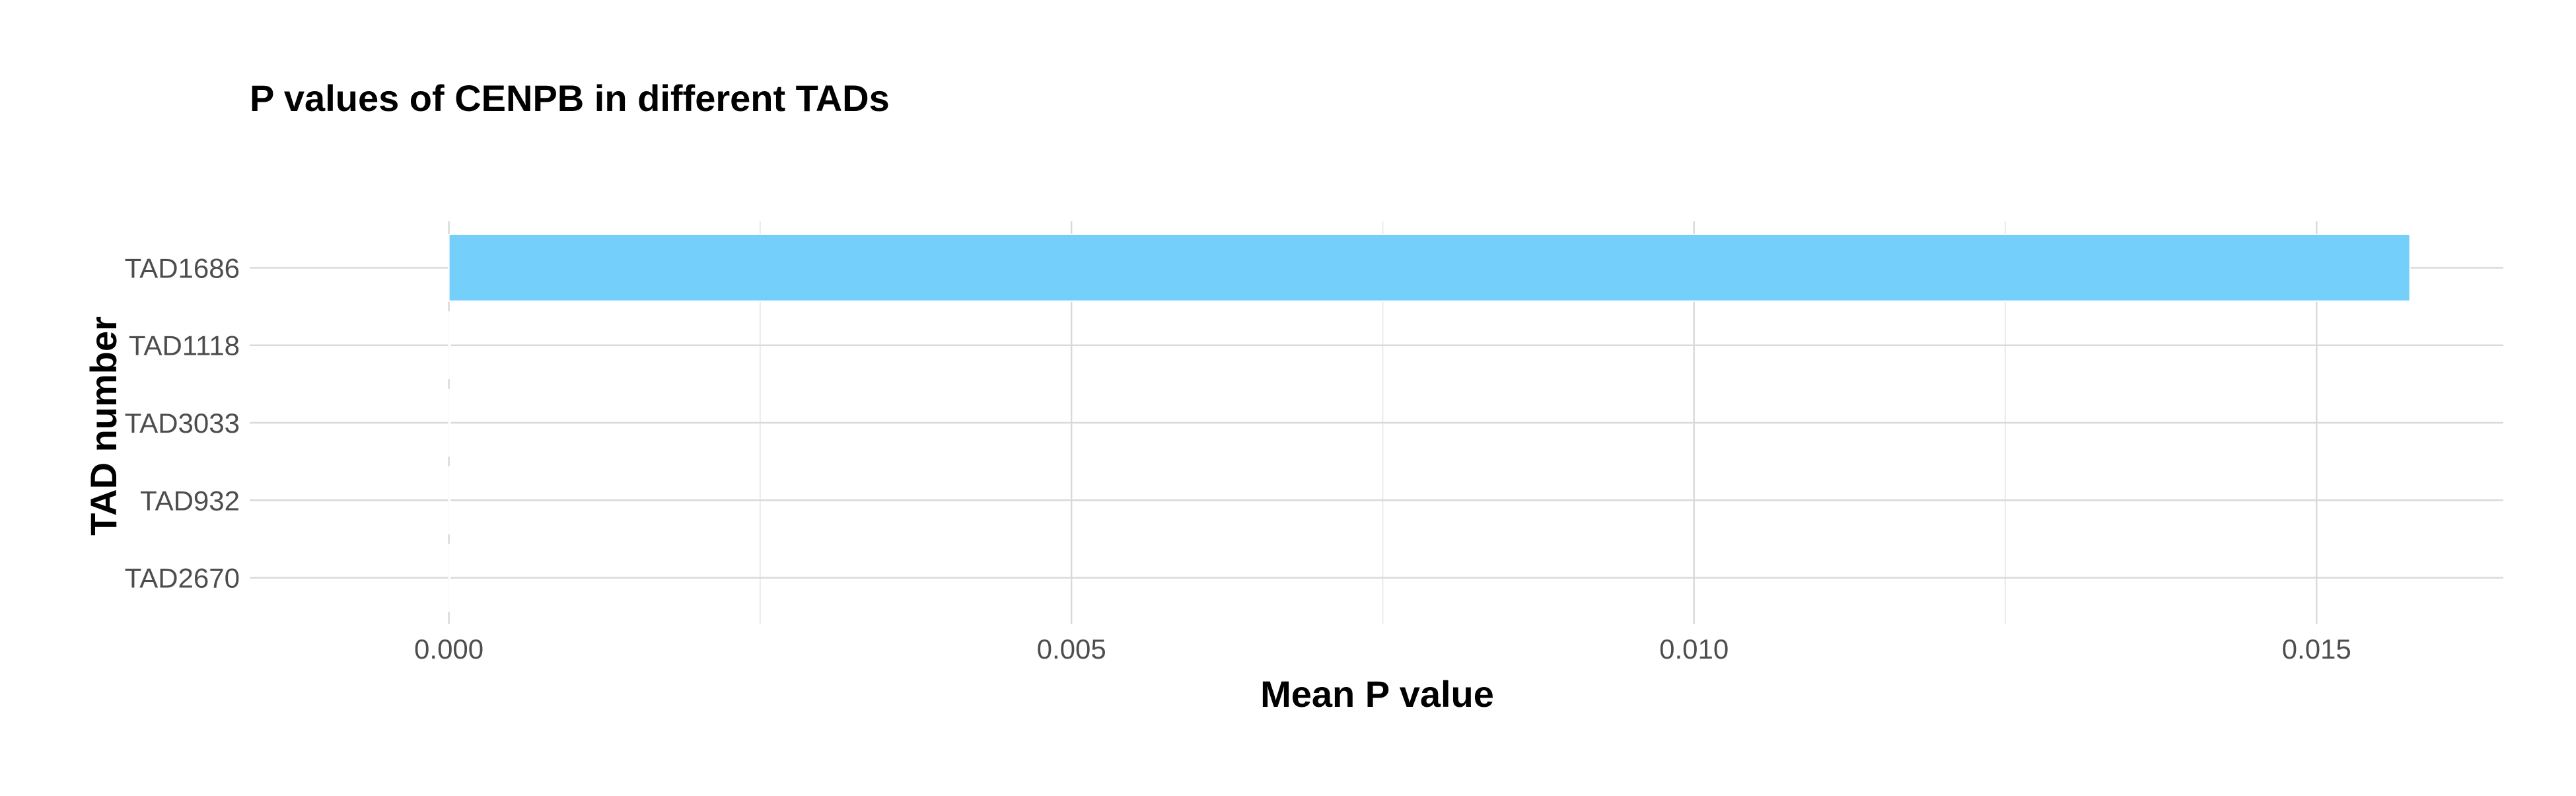  I want to click on y-tick-label: TAD1118, so click(185, 345).